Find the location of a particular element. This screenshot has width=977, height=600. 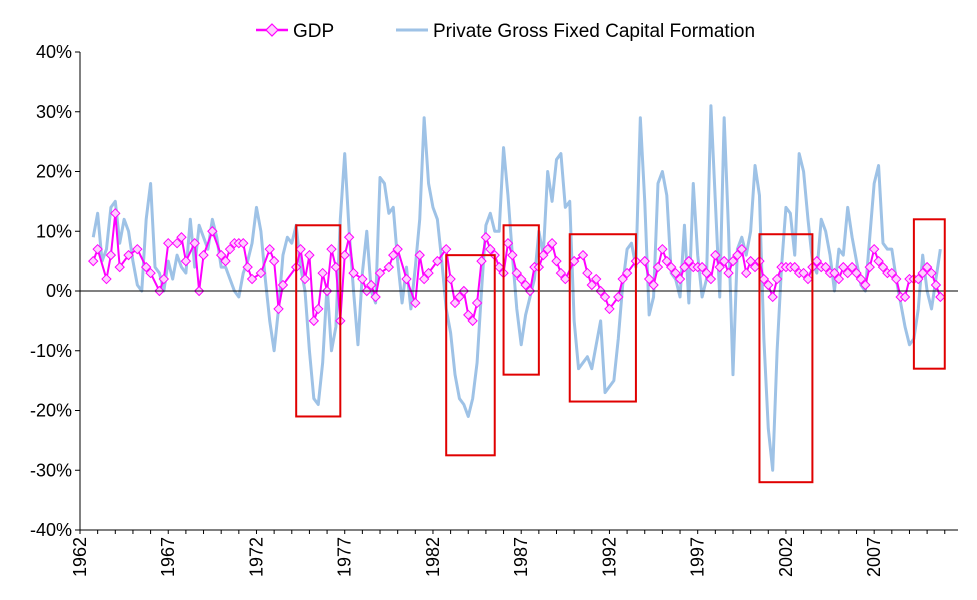

legend-label-gdp: GDP is located at coordinates (313, 31).